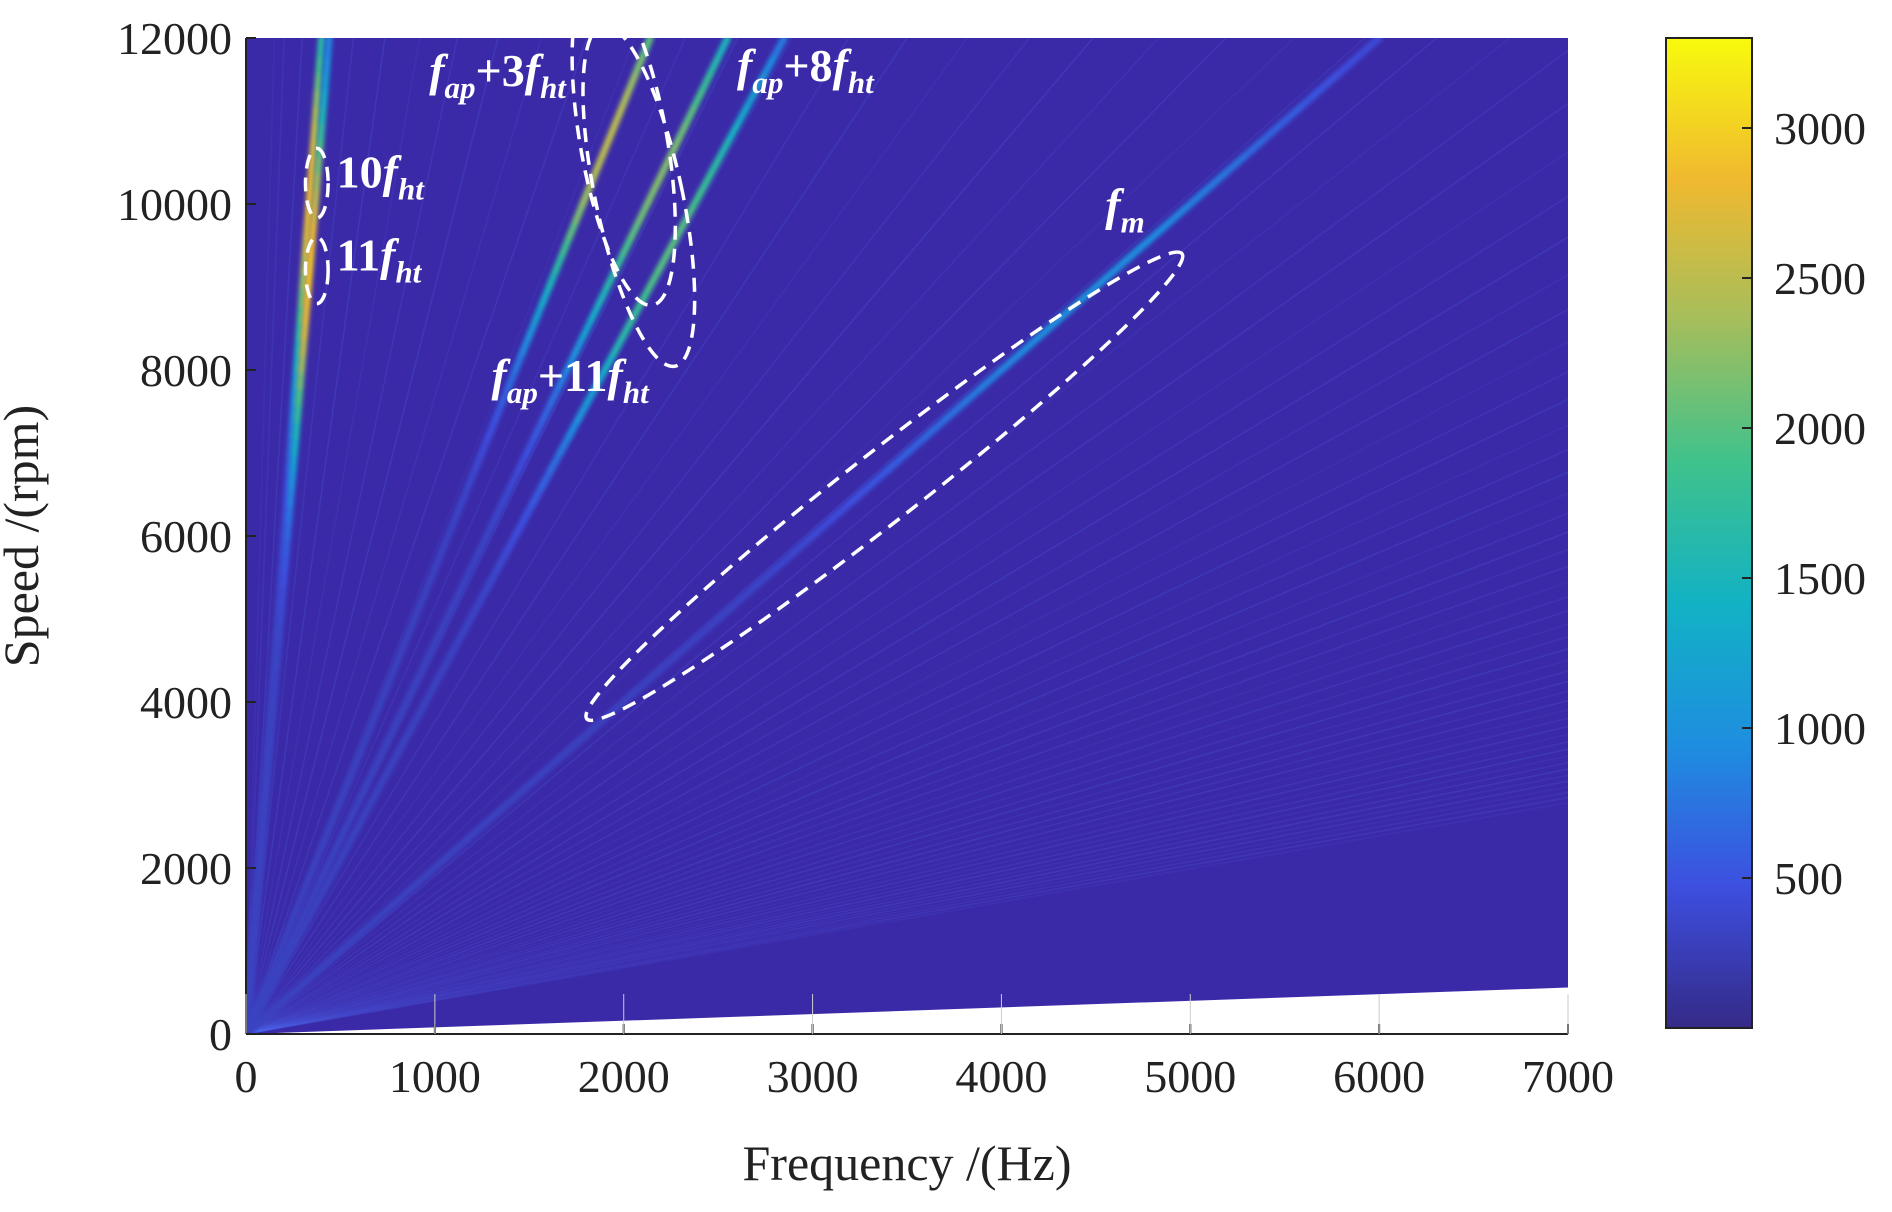  What do you see at coordinates (1001, 1076) in the screenshot?
I see `x-tick-label: 4000` at bounding box center [1001, 1076].